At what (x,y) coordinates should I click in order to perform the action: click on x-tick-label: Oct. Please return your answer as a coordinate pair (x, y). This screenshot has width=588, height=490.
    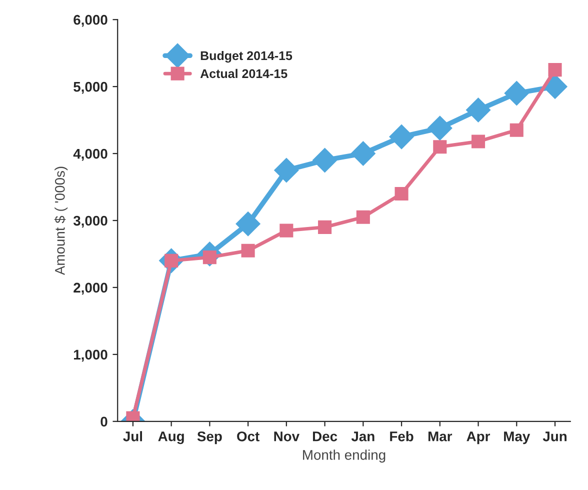
    Looking at the image, I should click on (248, 436).